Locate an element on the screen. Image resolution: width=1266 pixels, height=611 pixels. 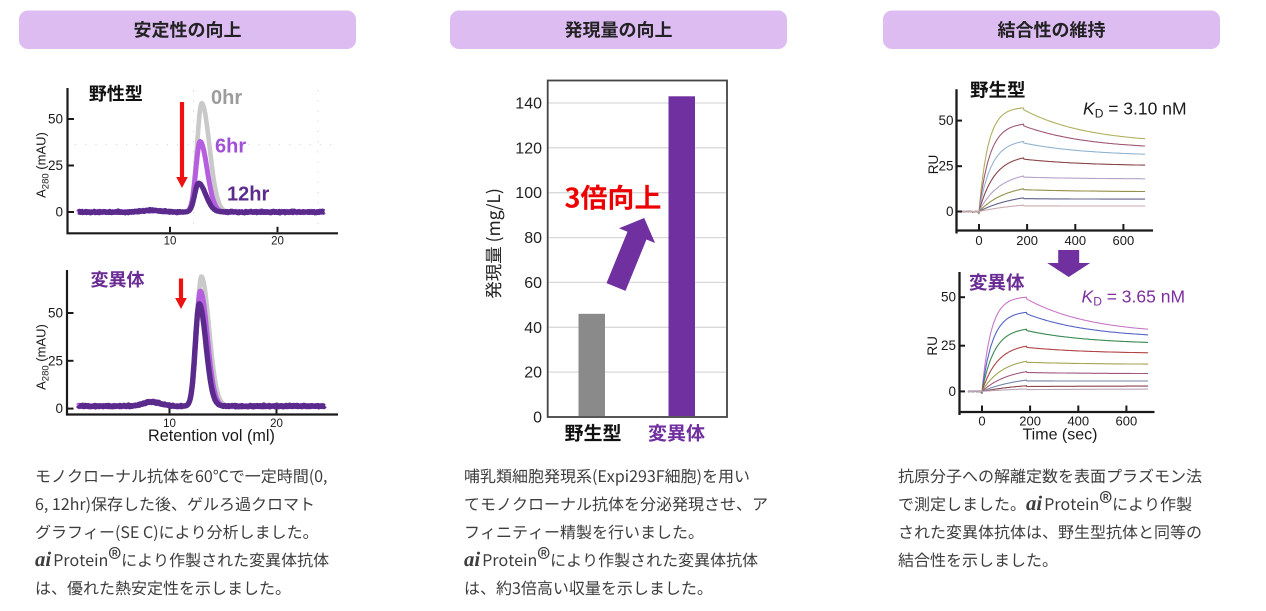
svg-text: 40 is located at coordinates (533, 328).